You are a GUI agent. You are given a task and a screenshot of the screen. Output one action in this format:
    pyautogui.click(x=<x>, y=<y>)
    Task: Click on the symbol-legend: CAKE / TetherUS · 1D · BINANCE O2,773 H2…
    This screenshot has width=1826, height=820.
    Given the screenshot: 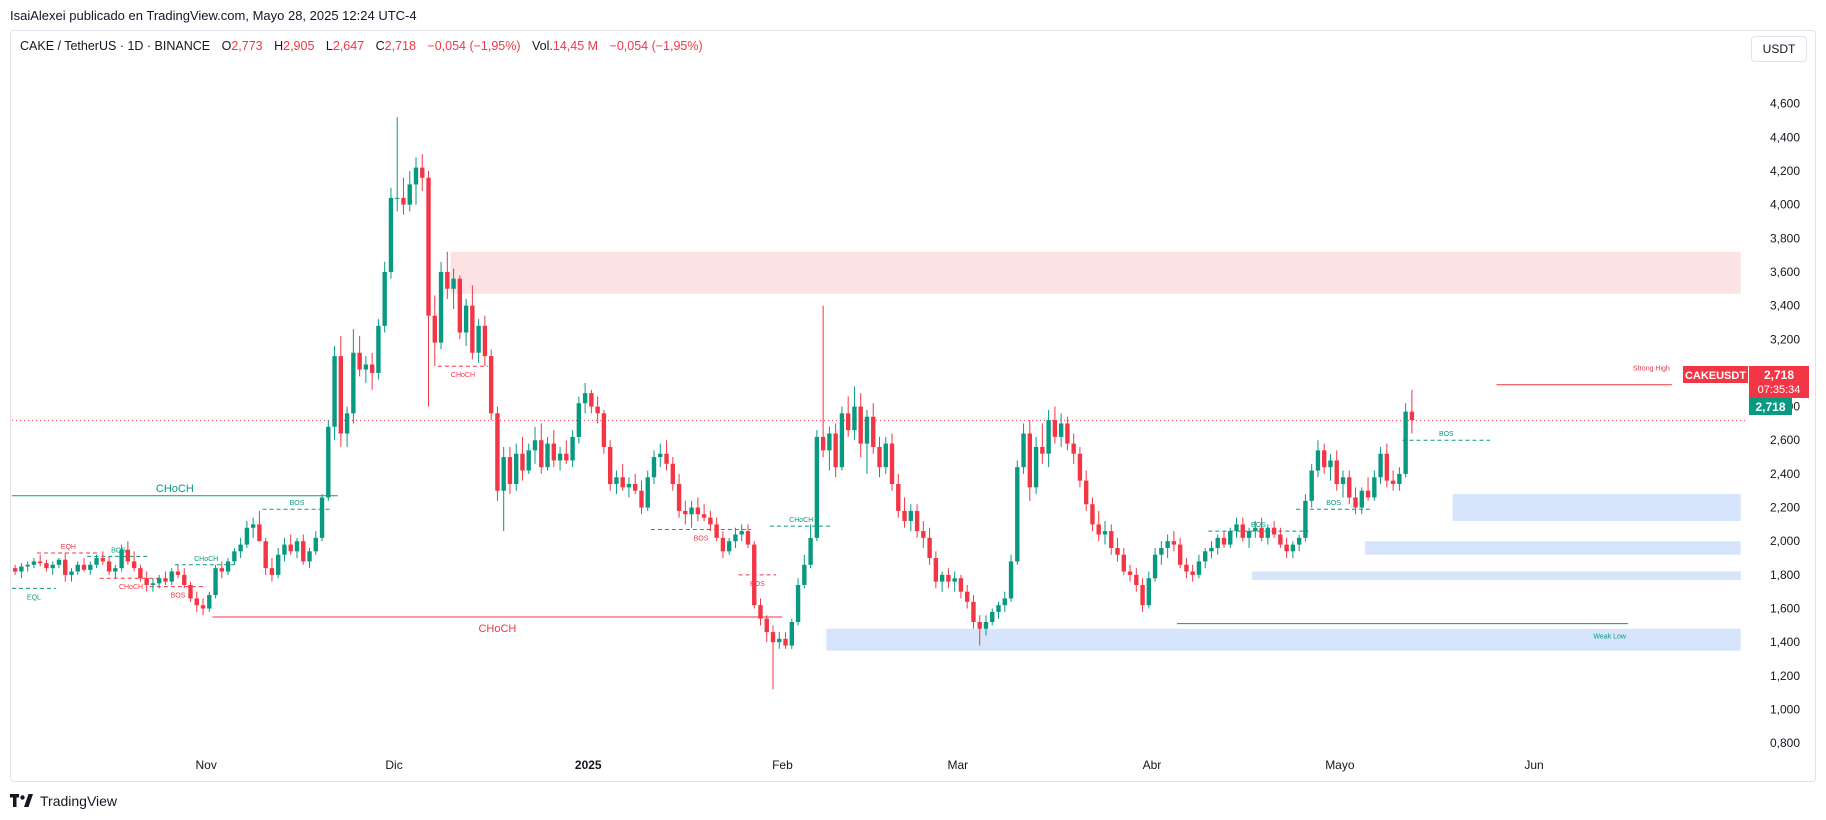 What is the action you would take?
    pyautogui.click(x=361, y=46)
    